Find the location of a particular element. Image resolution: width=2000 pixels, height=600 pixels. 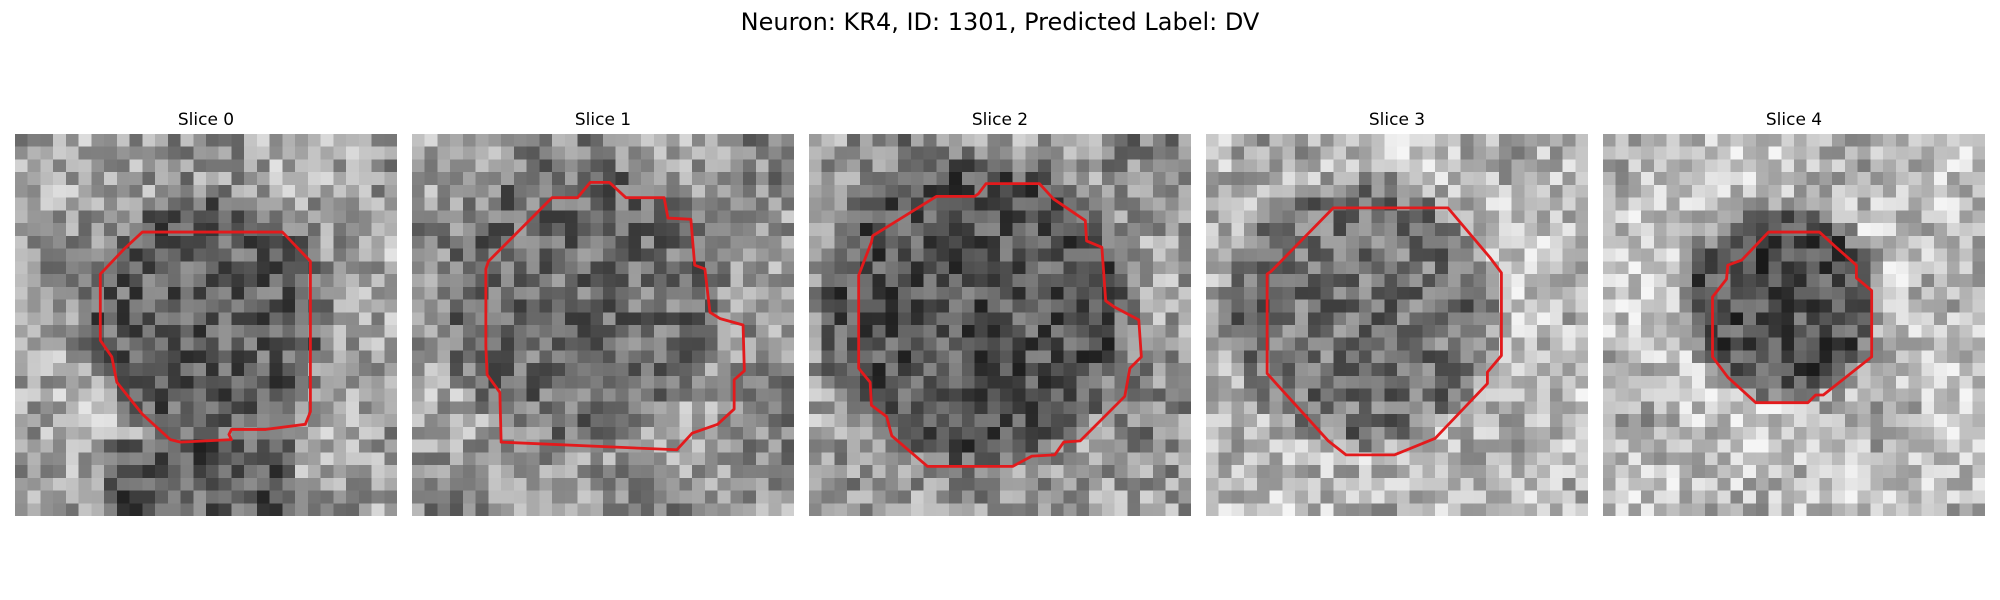

slice-title-0: Slice 0 is located at coordinates (206, 120).